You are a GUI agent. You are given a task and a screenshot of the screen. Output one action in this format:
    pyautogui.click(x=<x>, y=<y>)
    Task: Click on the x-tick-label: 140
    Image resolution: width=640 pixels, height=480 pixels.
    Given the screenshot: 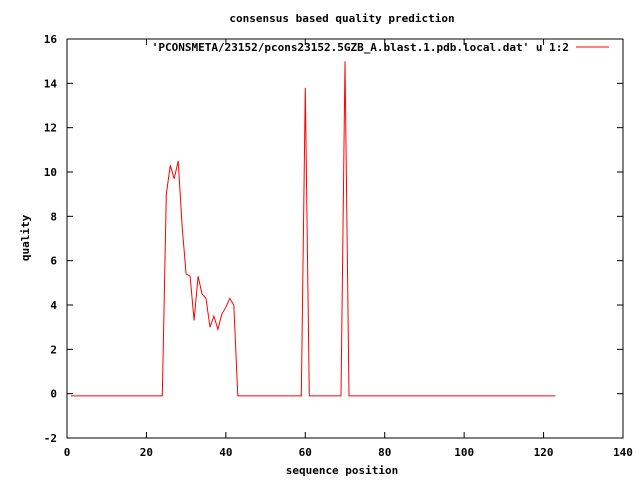 What is the action you would take?
    pyautogui.click(x=623, y=452)
    